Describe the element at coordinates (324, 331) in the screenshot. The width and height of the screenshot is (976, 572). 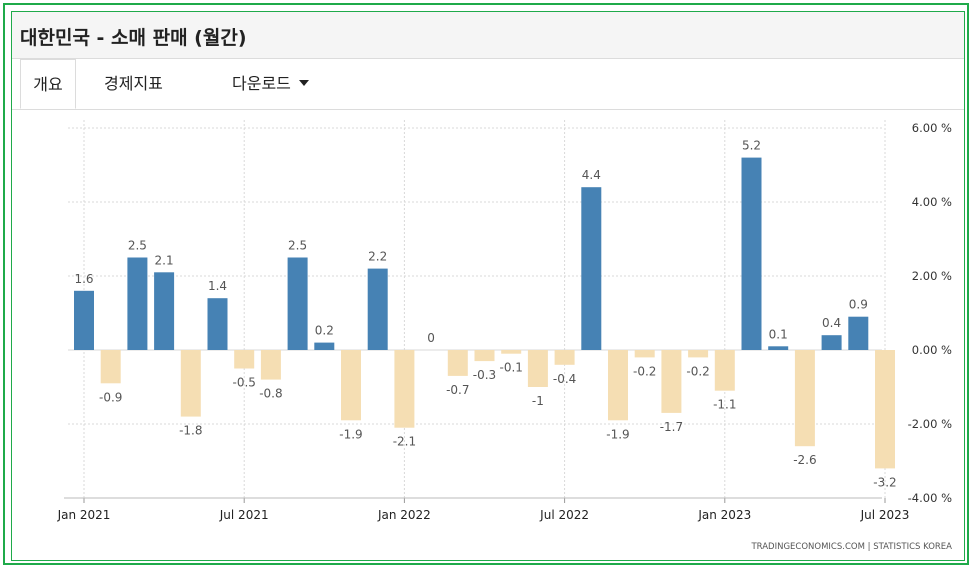
I see `data-label: 0.2` at that location.